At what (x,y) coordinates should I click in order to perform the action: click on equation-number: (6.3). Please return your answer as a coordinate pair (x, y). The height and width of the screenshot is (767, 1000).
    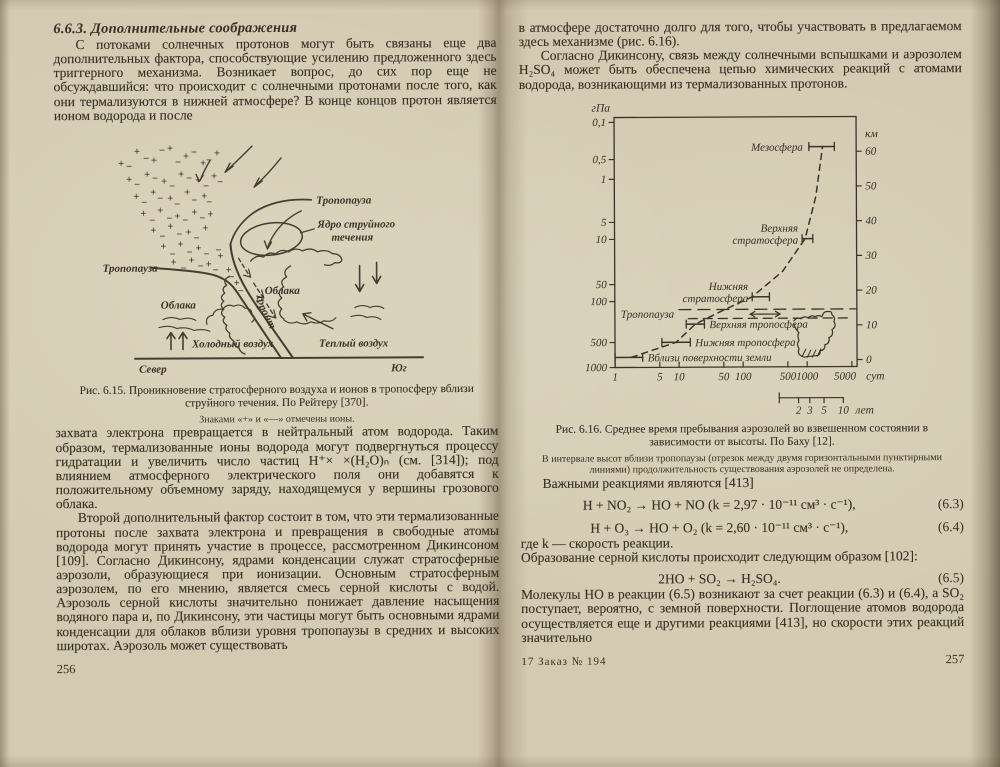
    Looking at the image, I should click on (950, 503).